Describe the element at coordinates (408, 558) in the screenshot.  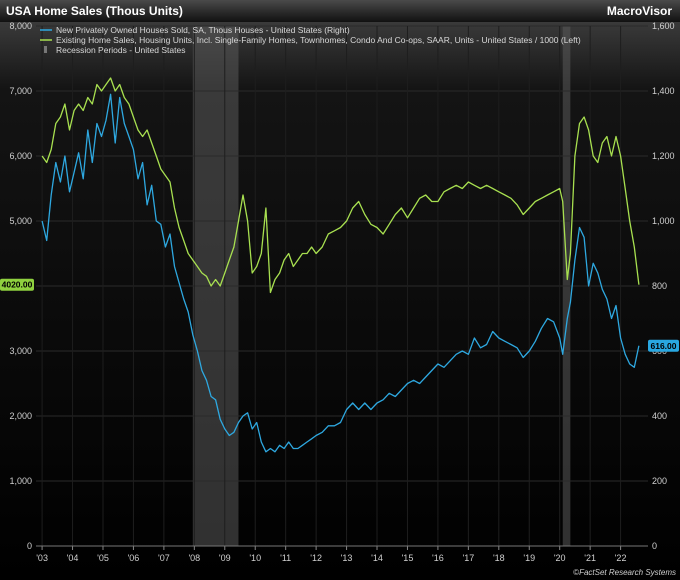
I see `x-tick-label: '15` at that location.